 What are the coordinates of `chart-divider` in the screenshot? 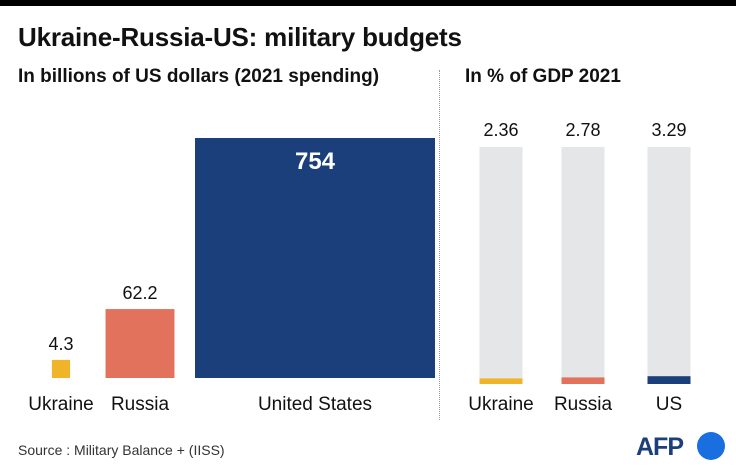 It's located at (439, 245).